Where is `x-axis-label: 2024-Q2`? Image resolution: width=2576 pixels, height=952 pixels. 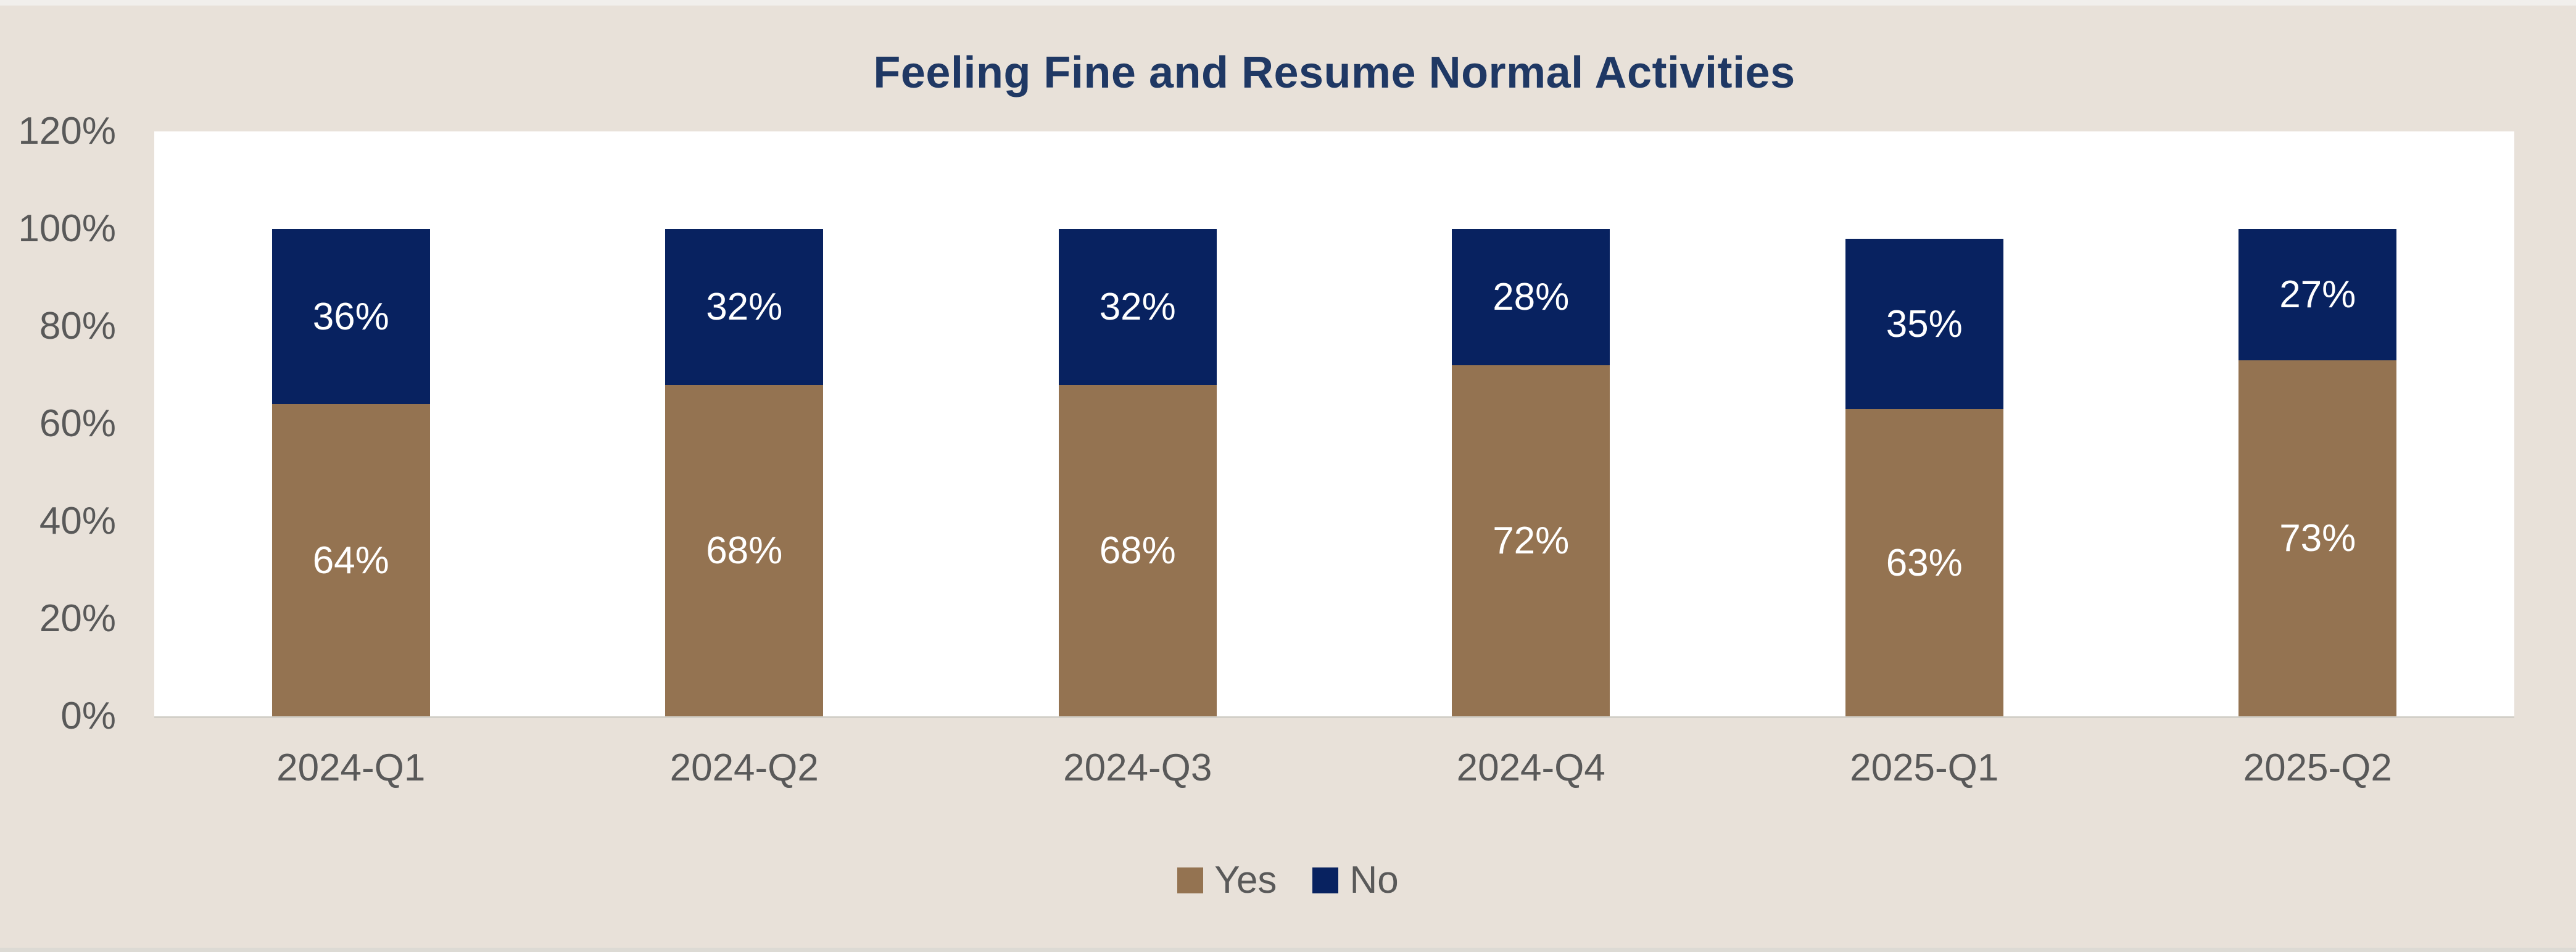
x-axis-label: 2024-Q2 is located at coordinates (744, 768).